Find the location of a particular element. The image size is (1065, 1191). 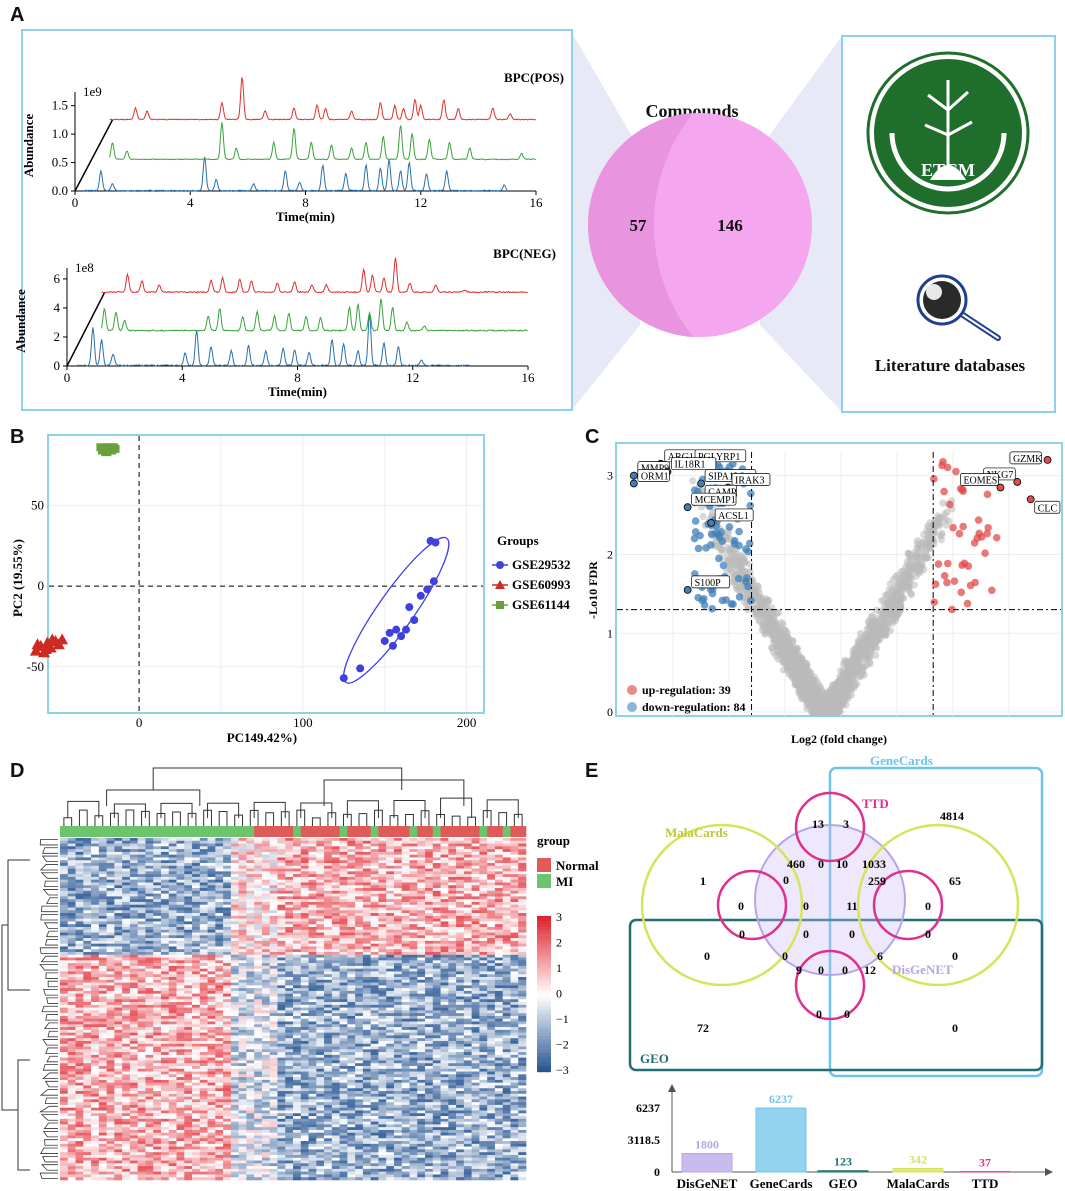

etcm-logo: ETCM is located at coordinates (948, 133).